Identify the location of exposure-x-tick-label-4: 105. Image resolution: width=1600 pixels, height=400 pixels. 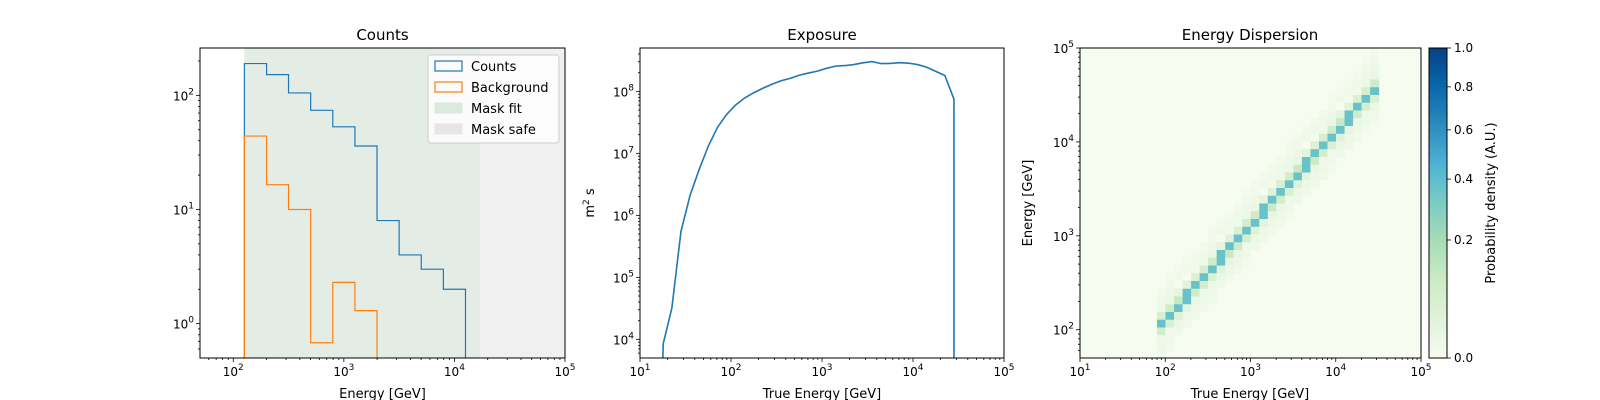
(1003, 371).